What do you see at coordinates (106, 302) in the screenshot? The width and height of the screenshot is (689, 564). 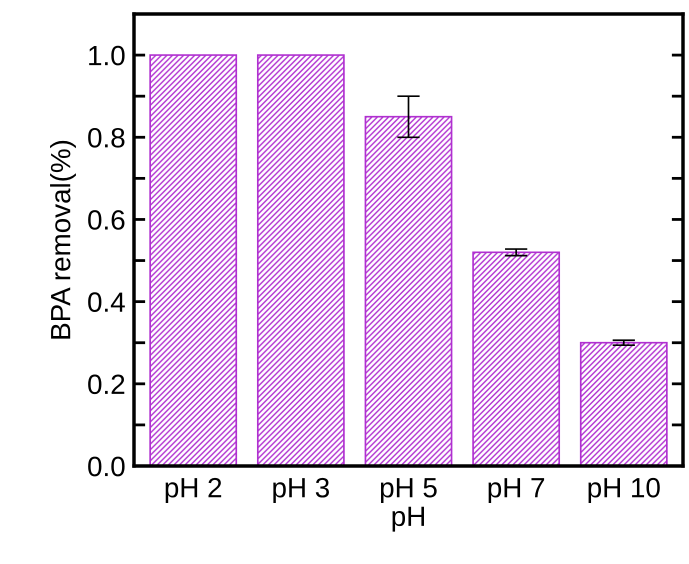 I see `y-tick-label: 0.4` at bounding box center [106, 302].